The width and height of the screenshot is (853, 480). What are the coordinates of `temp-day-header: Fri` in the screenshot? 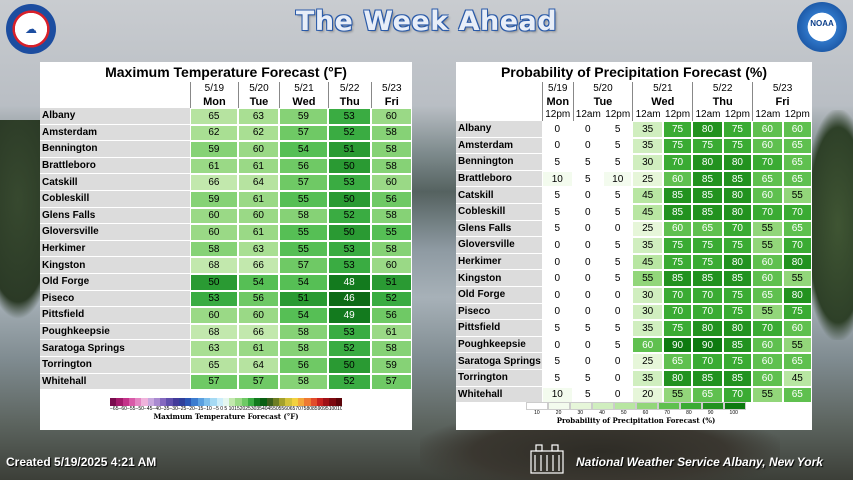 It's located at (391, 101).